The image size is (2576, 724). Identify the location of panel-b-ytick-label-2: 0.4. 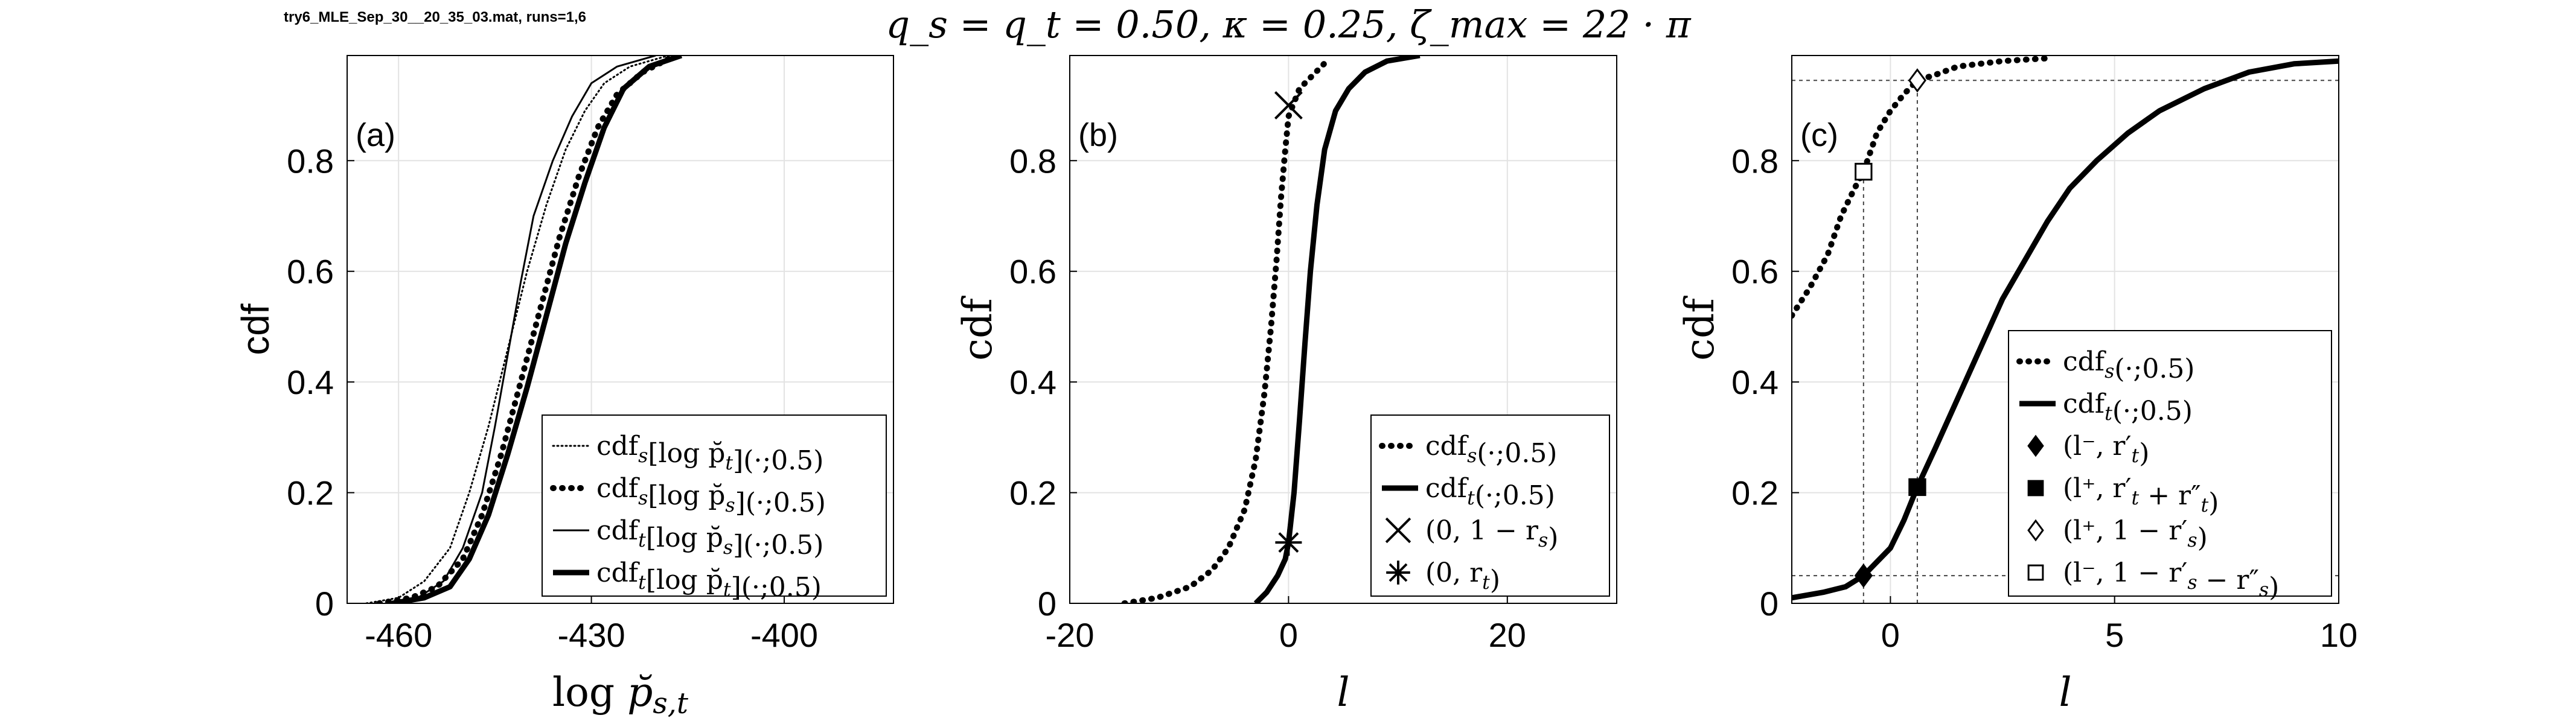
(1033, 382).